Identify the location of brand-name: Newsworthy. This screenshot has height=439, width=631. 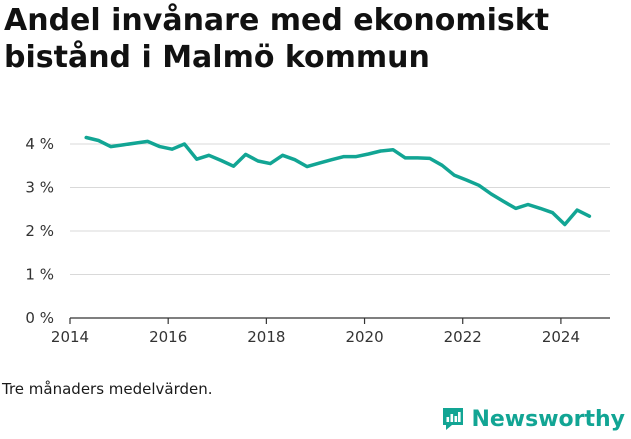
(548, 419).